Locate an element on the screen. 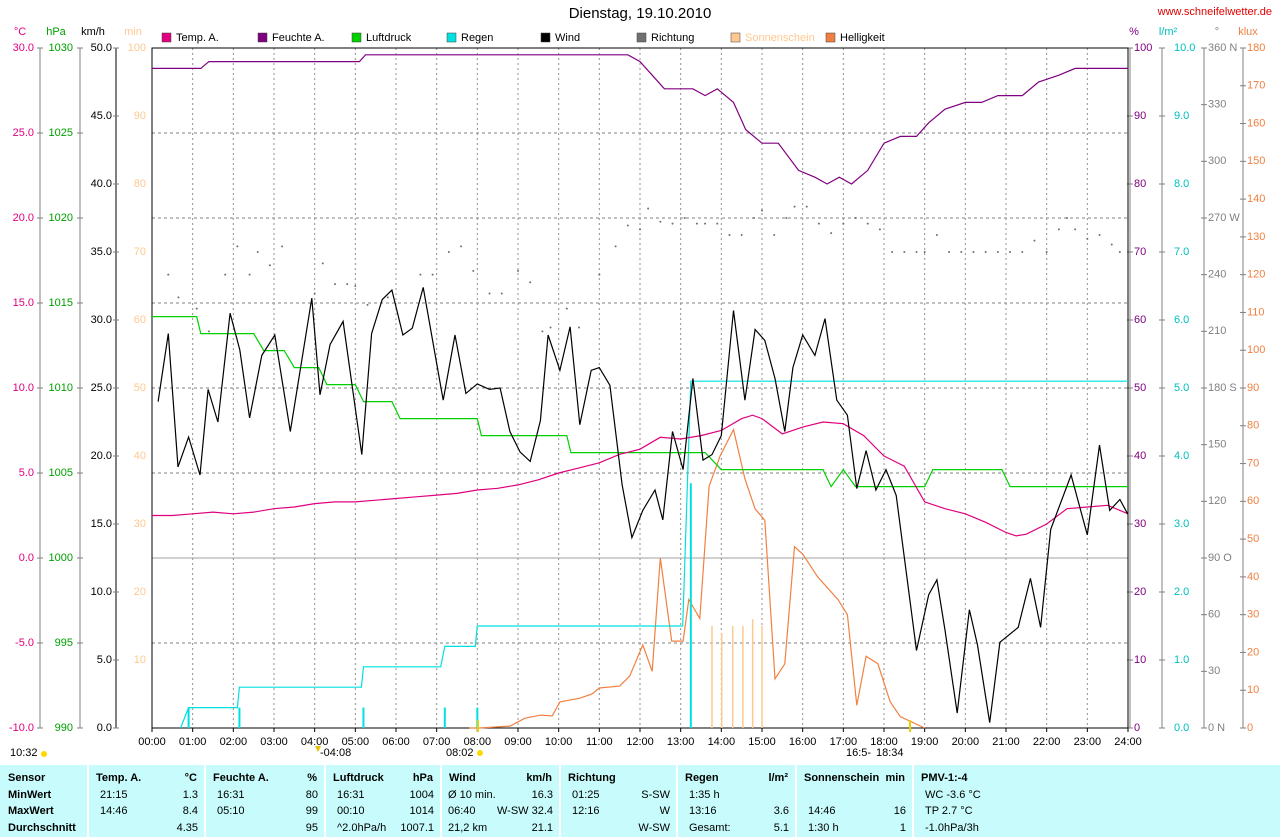 This screenshot has width=1280, height=837. y-tick-label: 20 is located at coordinates (1140, 592).